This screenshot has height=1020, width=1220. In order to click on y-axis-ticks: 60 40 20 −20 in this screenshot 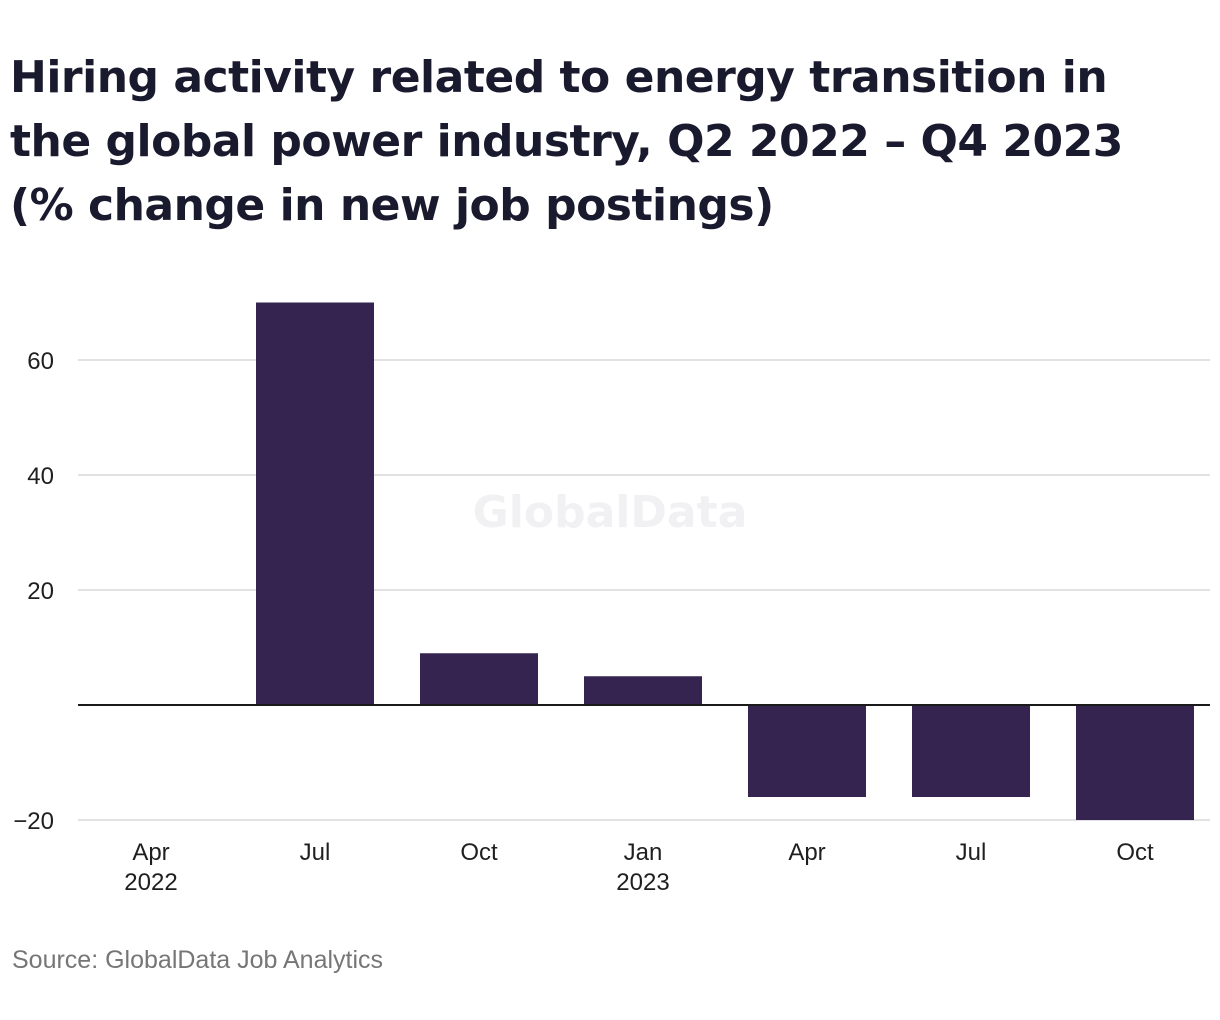, I will do `click(33, 591)`.